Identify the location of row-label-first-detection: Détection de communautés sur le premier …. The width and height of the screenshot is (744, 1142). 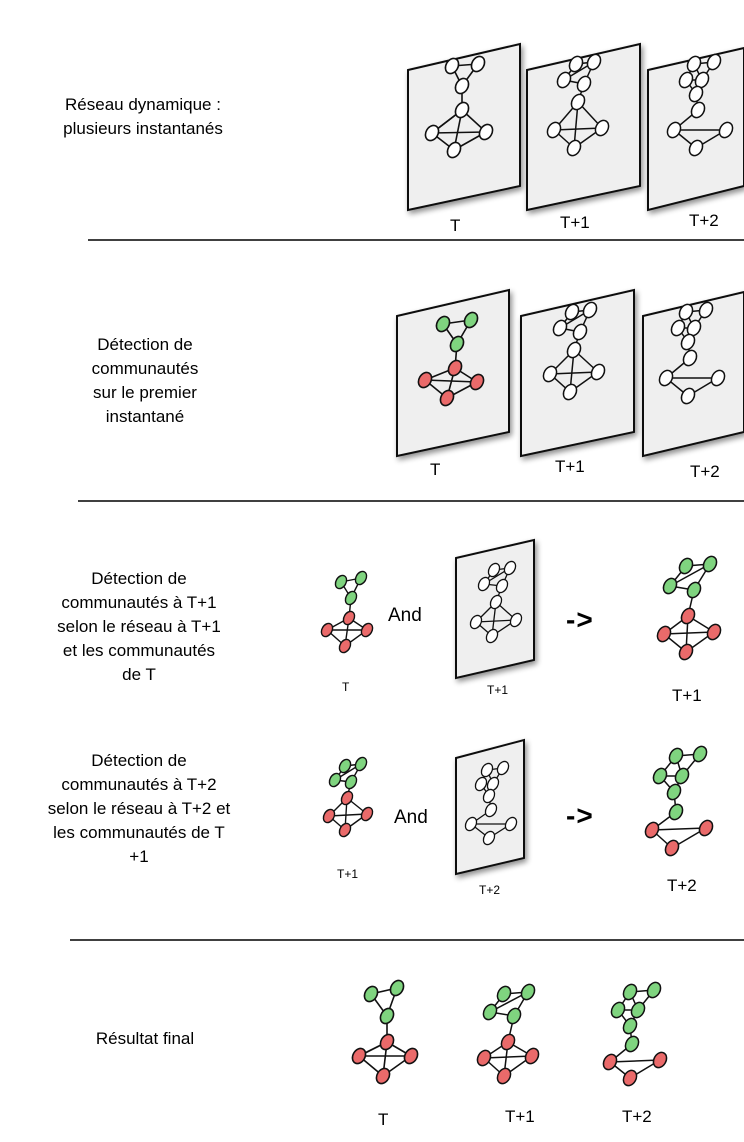
(145, 380).